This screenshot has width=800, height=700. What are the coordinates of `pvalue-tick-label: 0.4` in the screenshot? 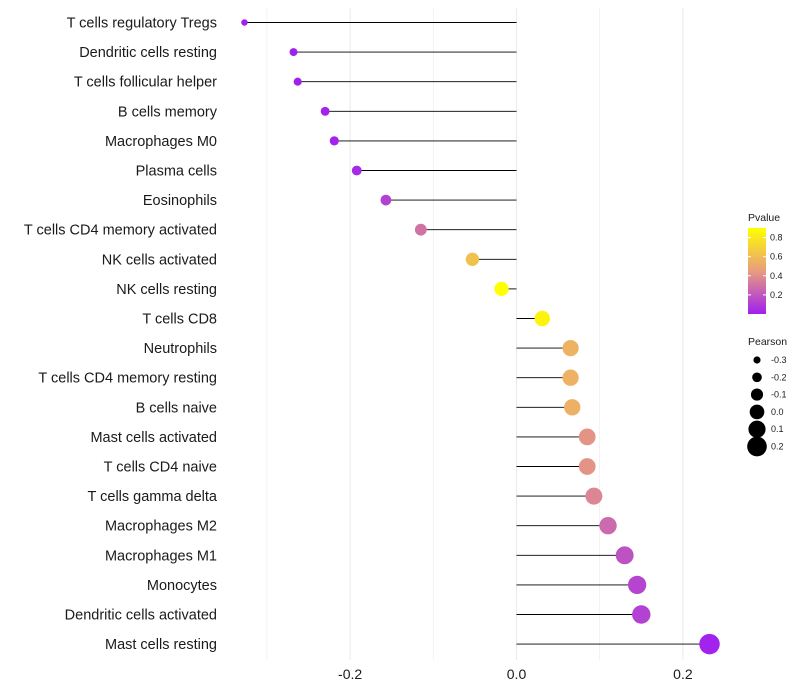 It's located at (776, 276).